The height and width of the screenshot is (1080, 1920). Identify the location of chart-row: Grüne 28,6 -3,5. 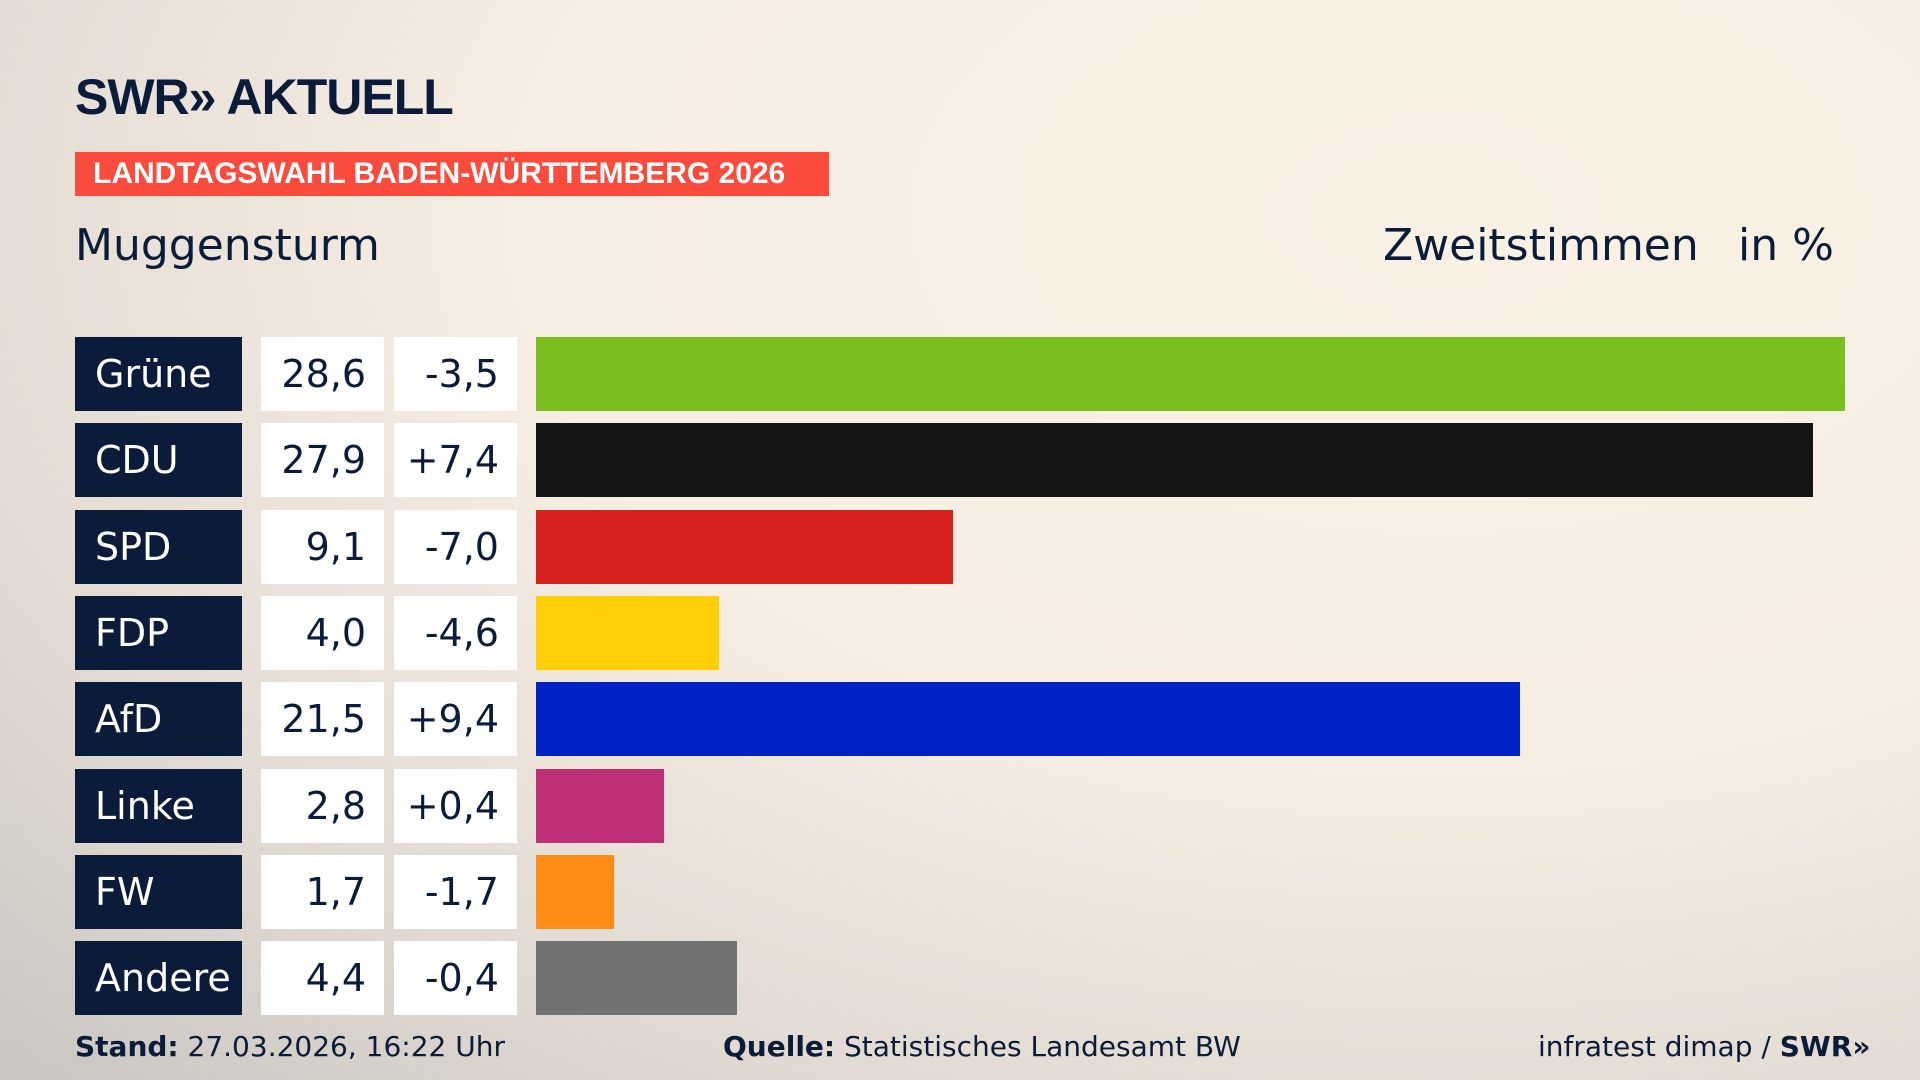
(975, 374).